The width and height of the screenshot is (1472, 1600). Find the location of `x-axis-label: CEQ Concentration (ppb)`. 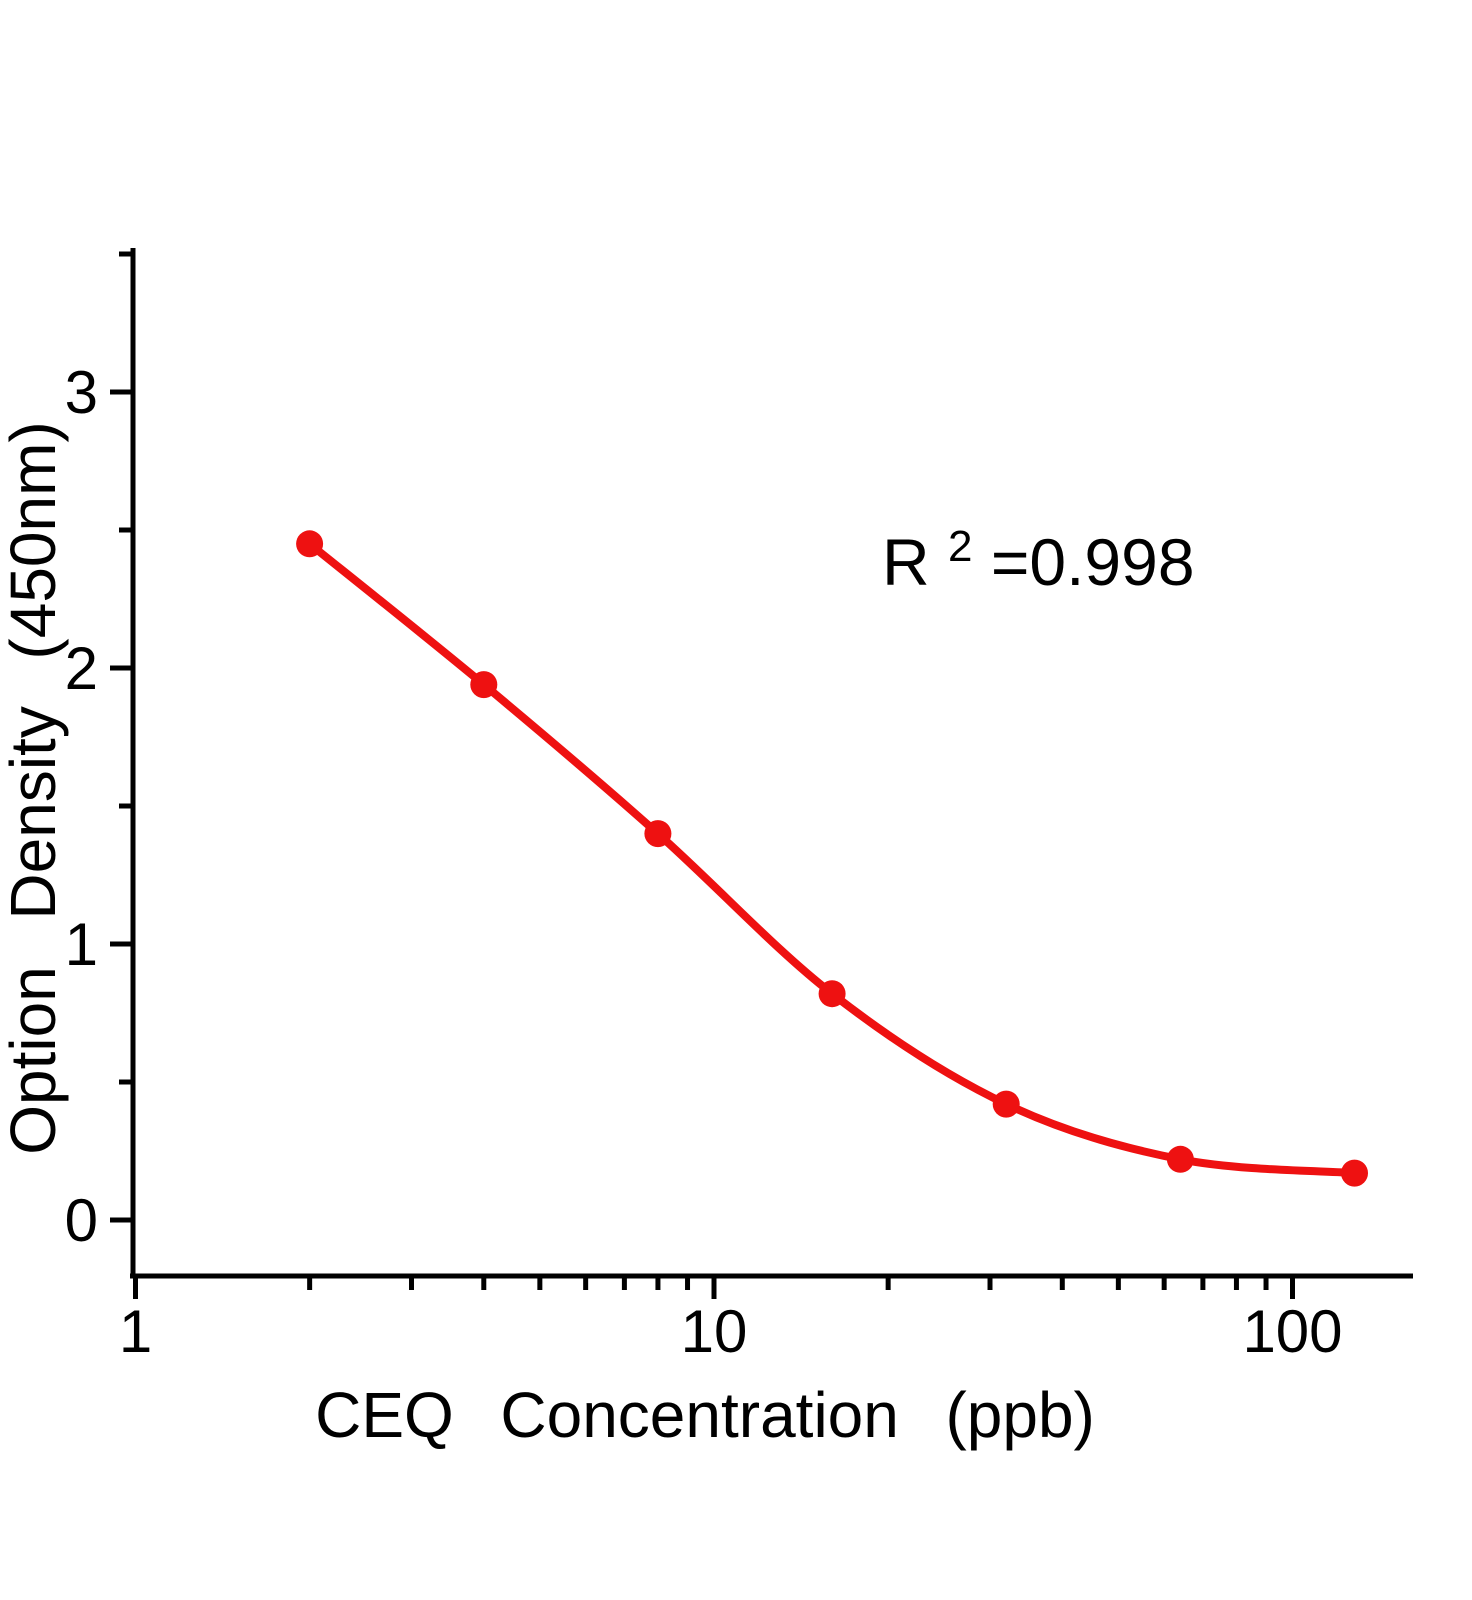

x-axis-label: CEQ Concentration (ppb) is located at coordinates (705, 1415).